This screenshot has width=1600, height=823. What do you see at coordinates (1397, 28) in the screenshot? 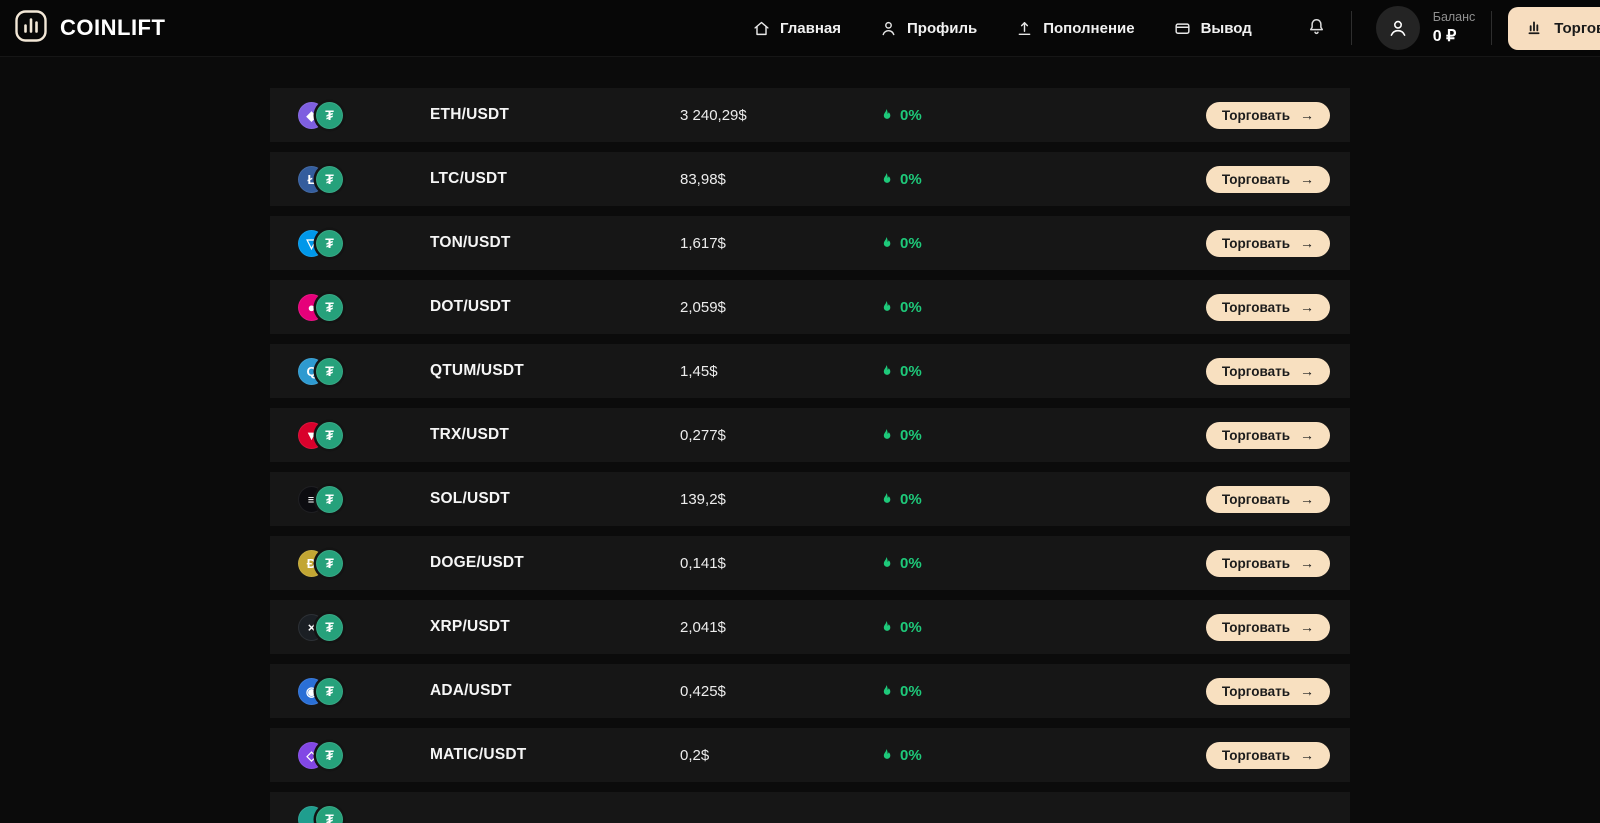
I see `avatar` at bounding box center [1397, 28].